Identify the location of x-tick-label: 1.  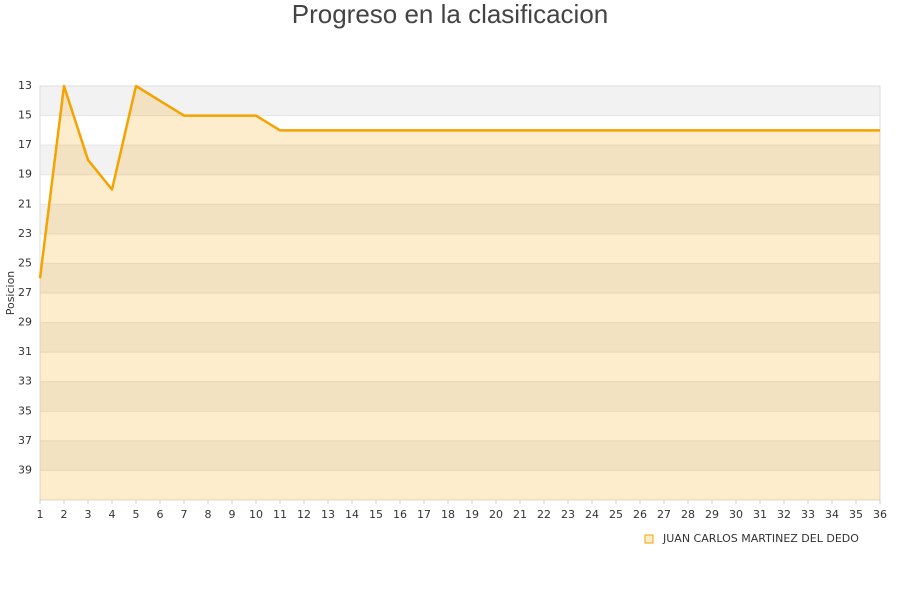
(40, 514).